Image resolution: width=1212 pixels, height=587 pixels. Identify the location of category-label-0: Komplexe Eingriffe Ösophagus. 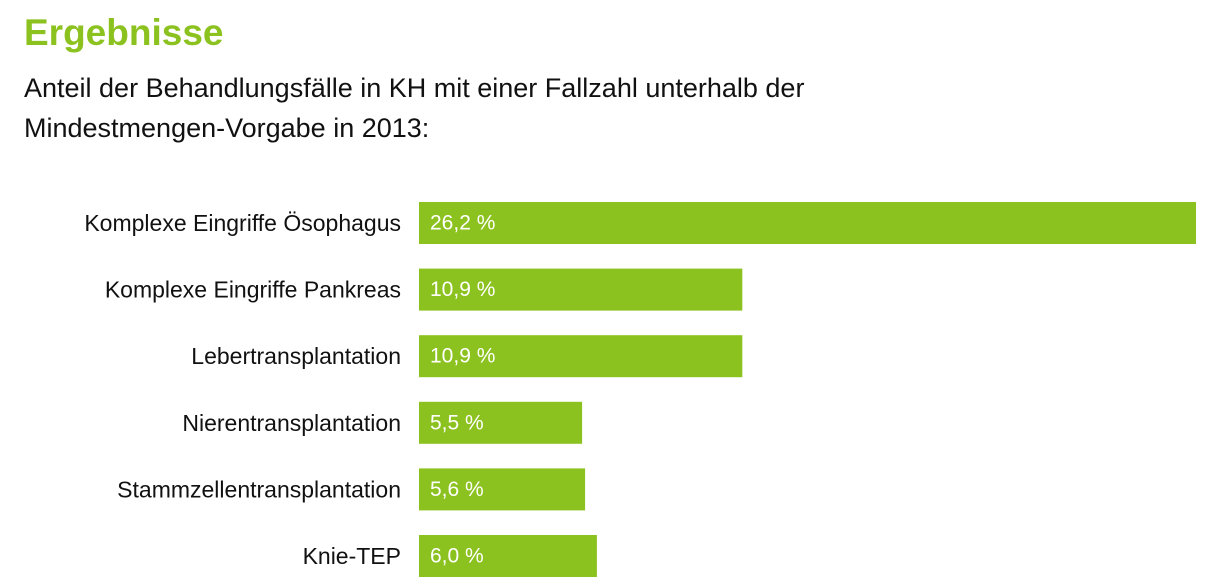
(242, 223).